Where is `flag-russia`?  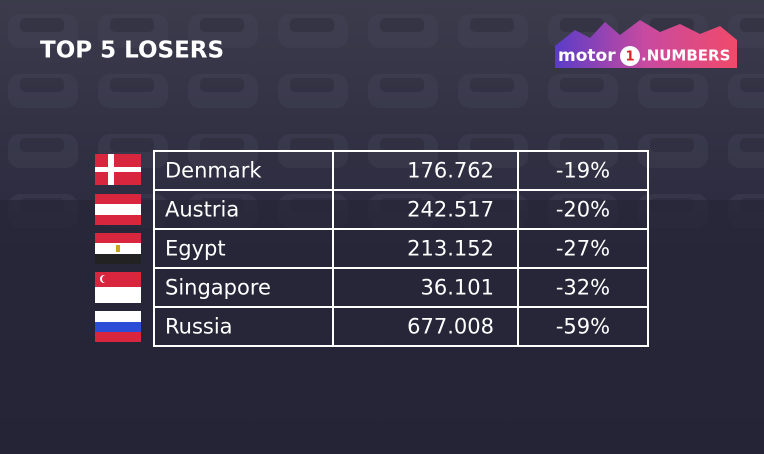
flag-russia is located at coordinates (118, 326).